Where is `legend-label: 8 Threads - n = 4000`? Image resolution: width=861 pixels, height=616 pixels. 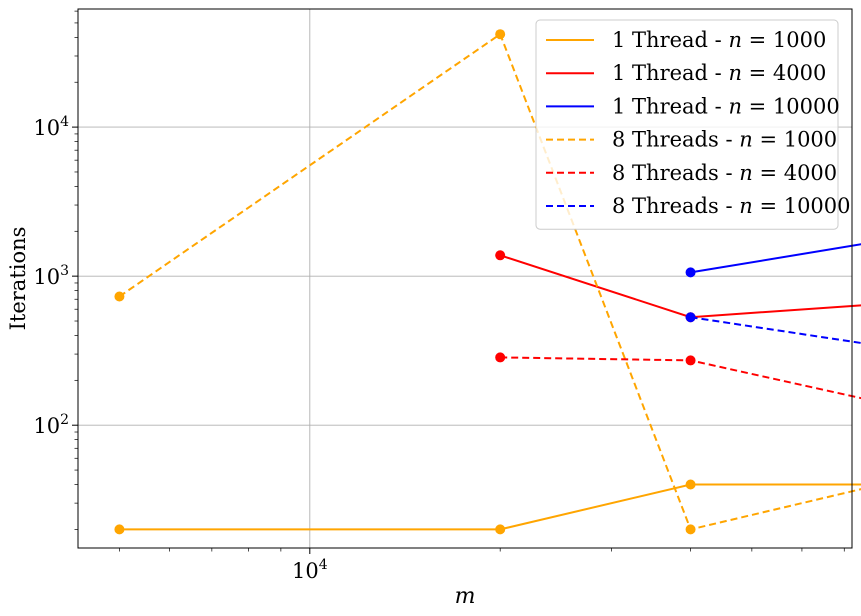
legend-label: 8 Threads - n = 4000 is located at coordinates (724, 173).